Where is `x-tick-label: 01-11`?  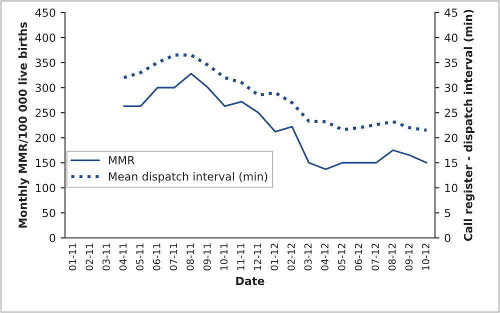 x-tick-label: 01-11 is located at coordinates (72, 257).